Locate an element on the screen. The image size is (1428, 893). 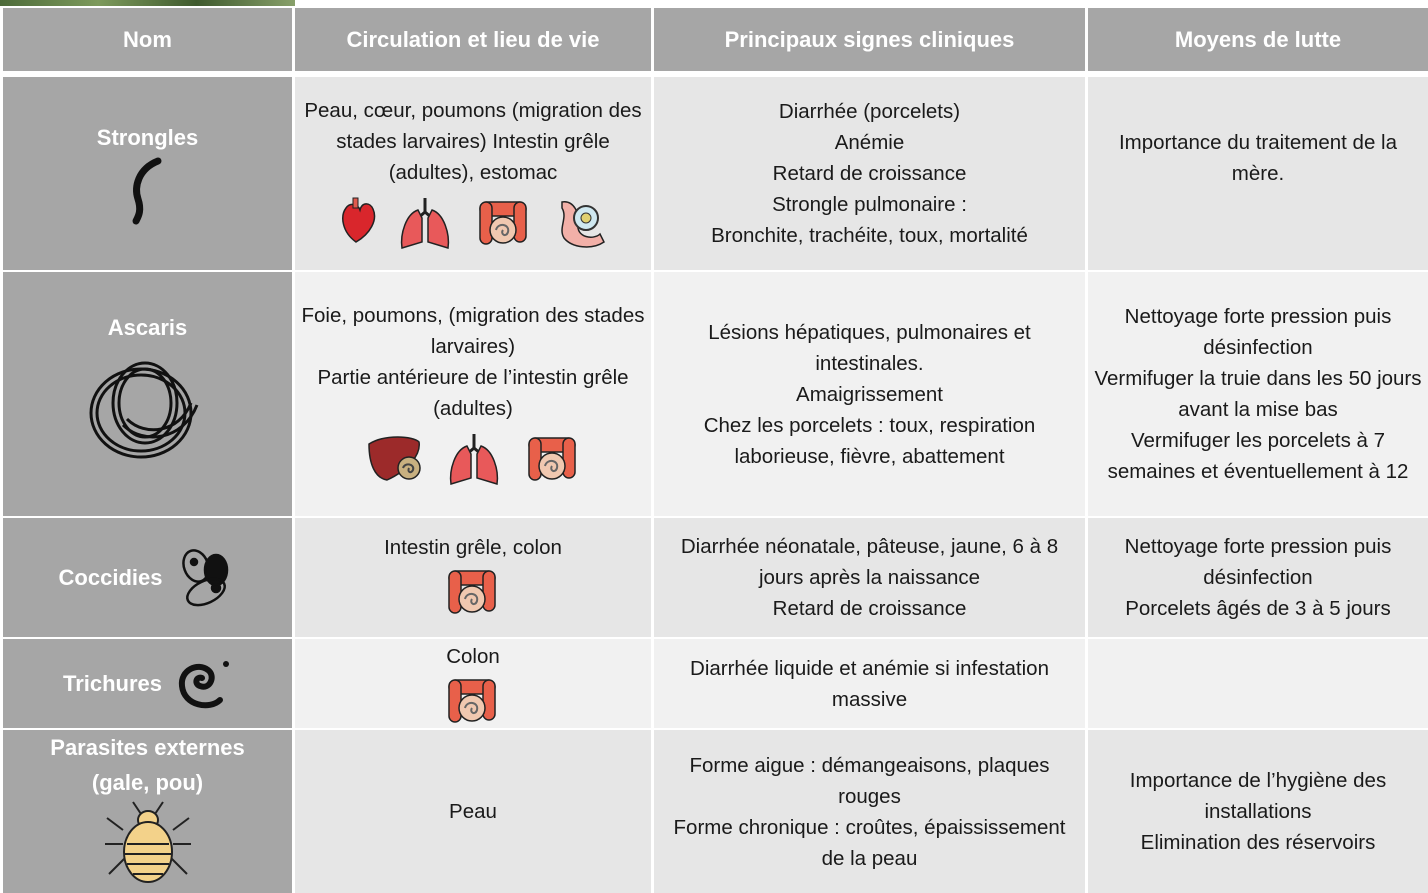
name-group: Trichures is located at coordinates (147, 684).